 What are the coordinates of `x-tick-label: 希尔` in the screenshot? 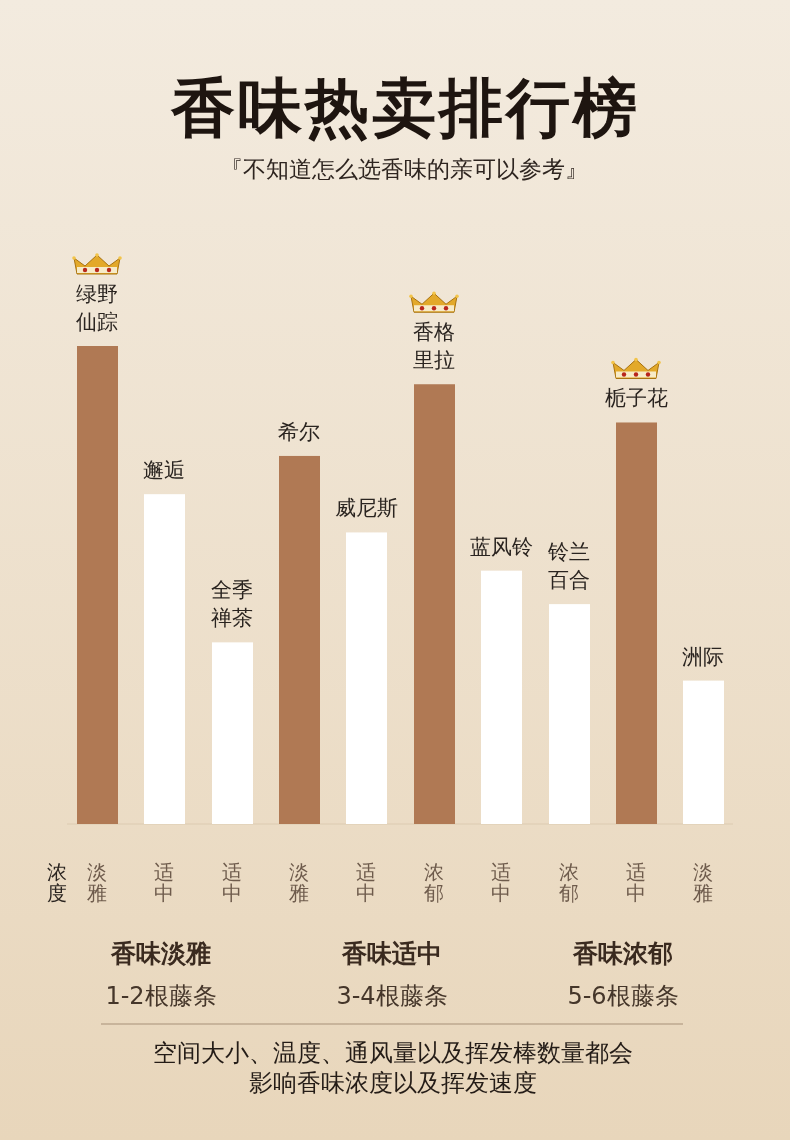 It's located at (299, 431).